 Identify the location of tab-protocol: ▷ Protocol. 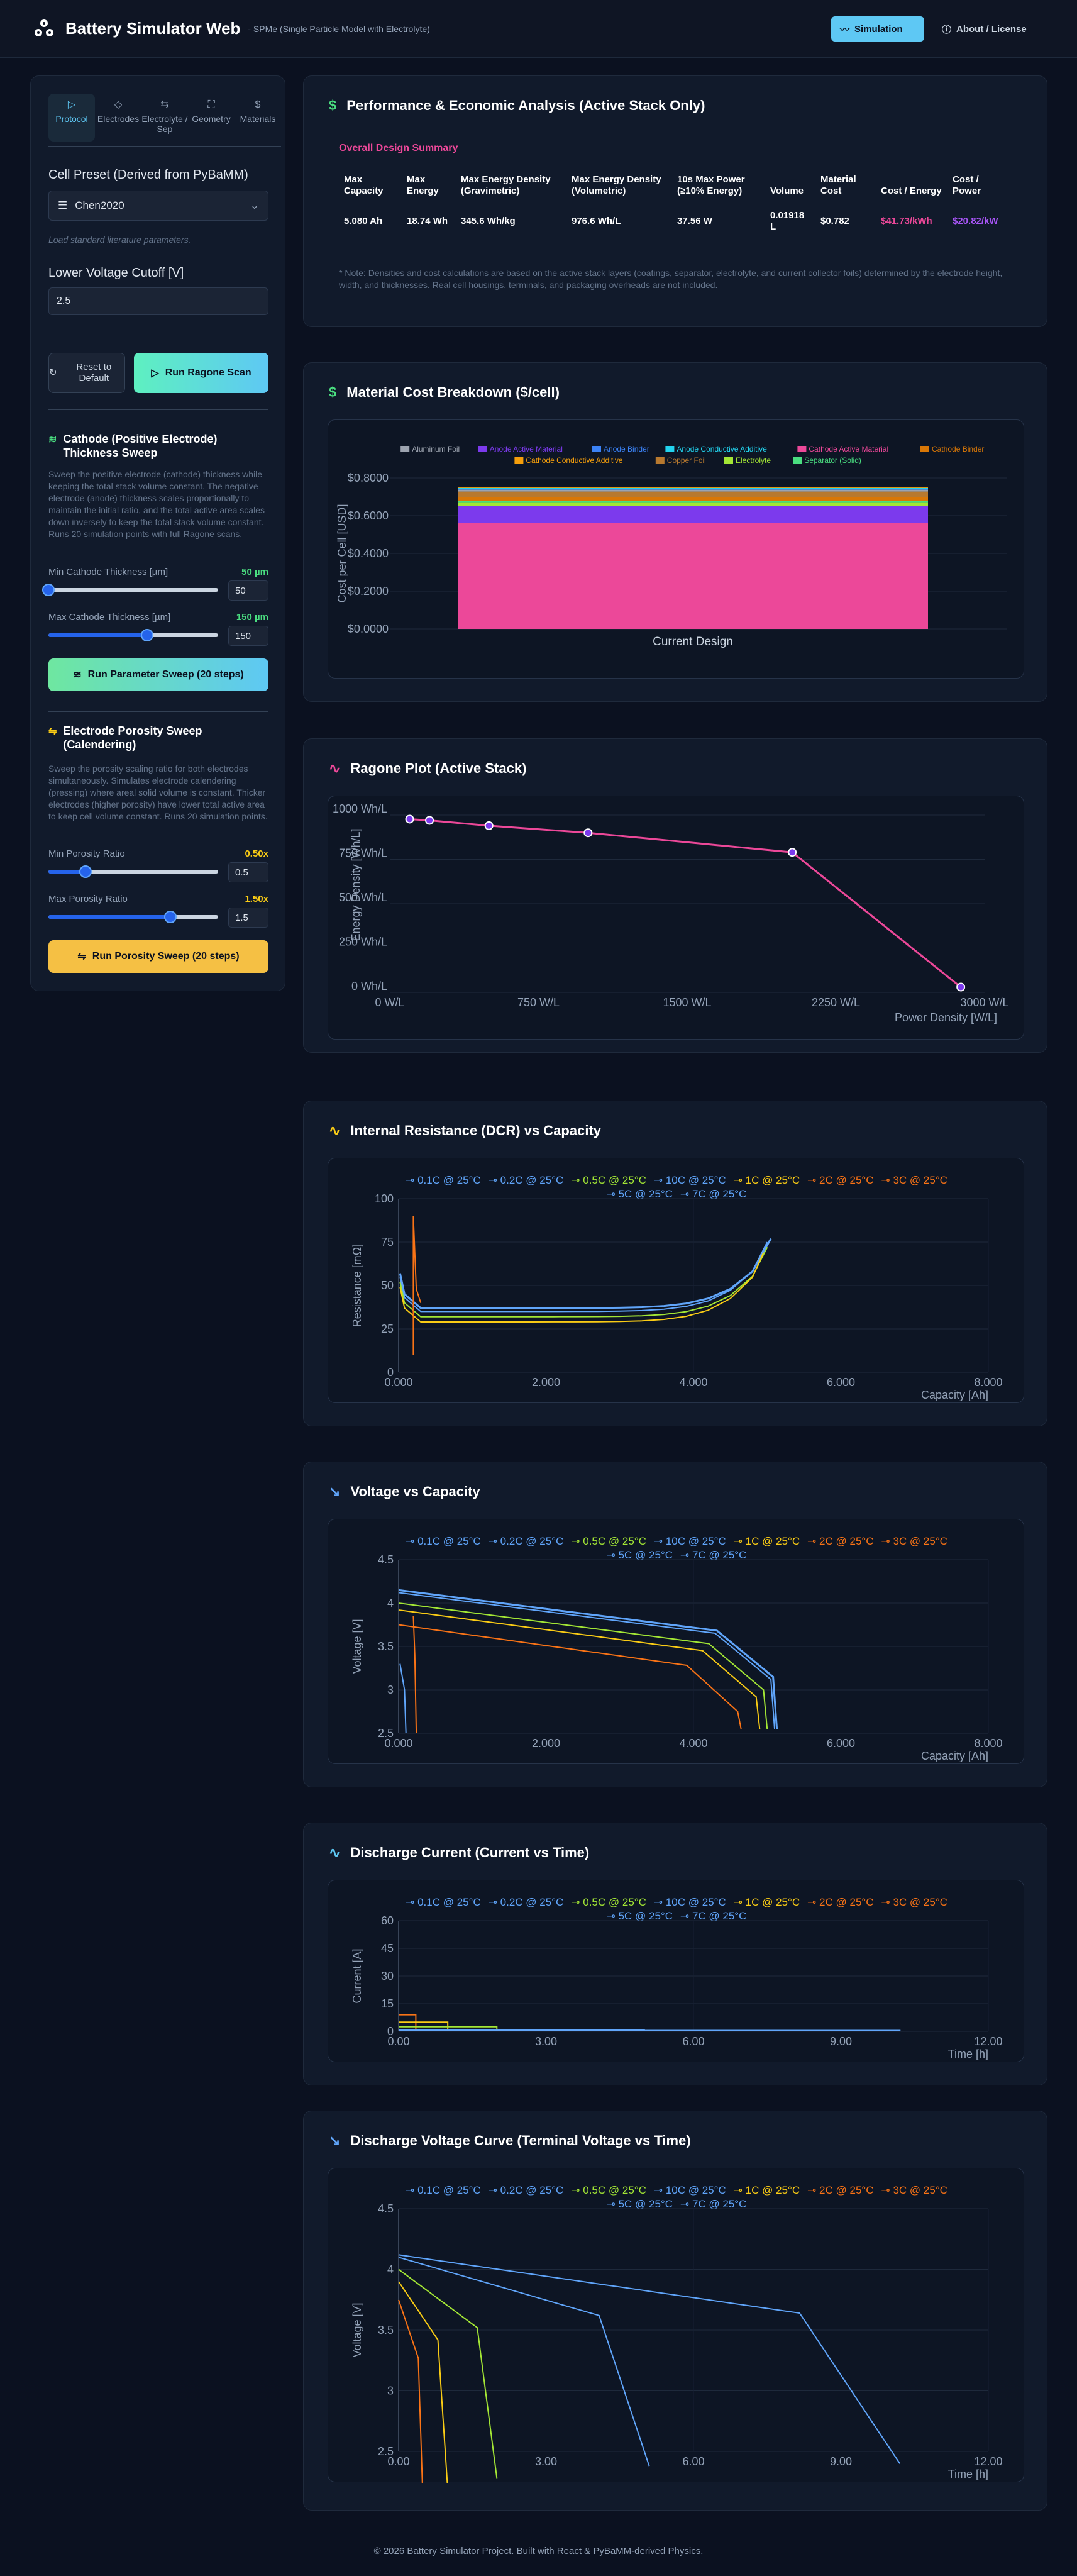
(71, 118).